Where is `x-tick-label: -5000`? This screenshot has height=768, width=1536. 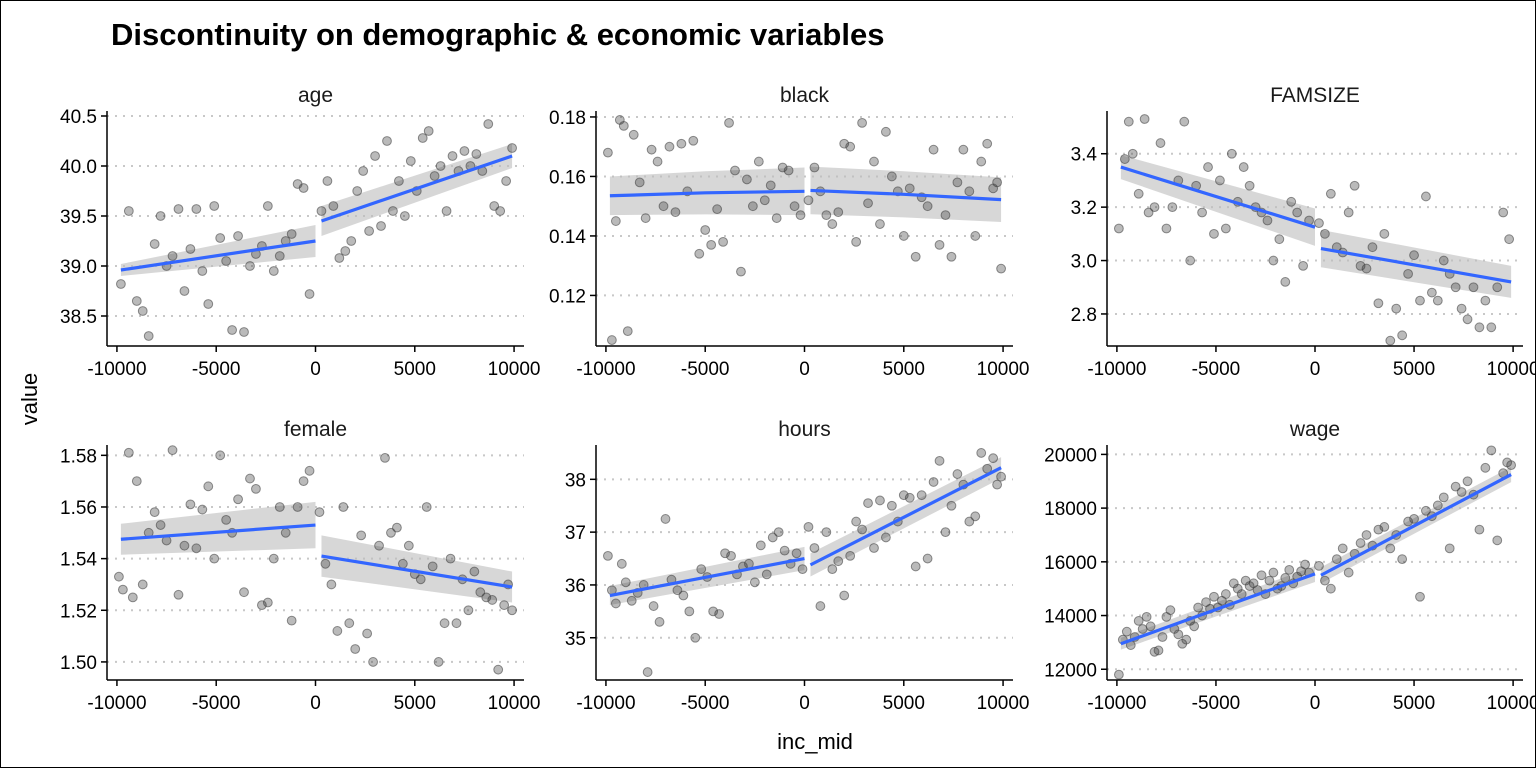 x-tick-label: -5000 is located at coordinates (705, 369).